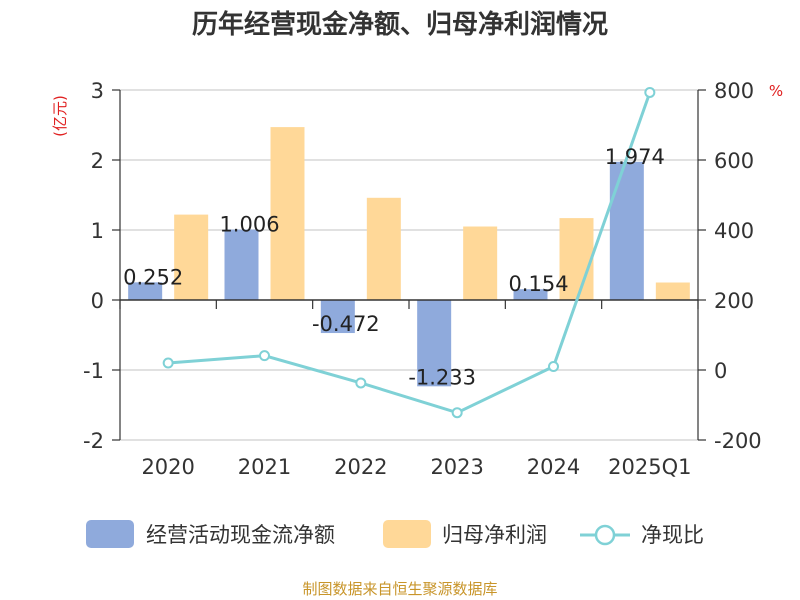 This screenshot has width=800, height=600. What do you see at coordinates (153, 277) in the screenshot?
I see `data-label-cashflow: 0.252` at bounding box center [153, 277].